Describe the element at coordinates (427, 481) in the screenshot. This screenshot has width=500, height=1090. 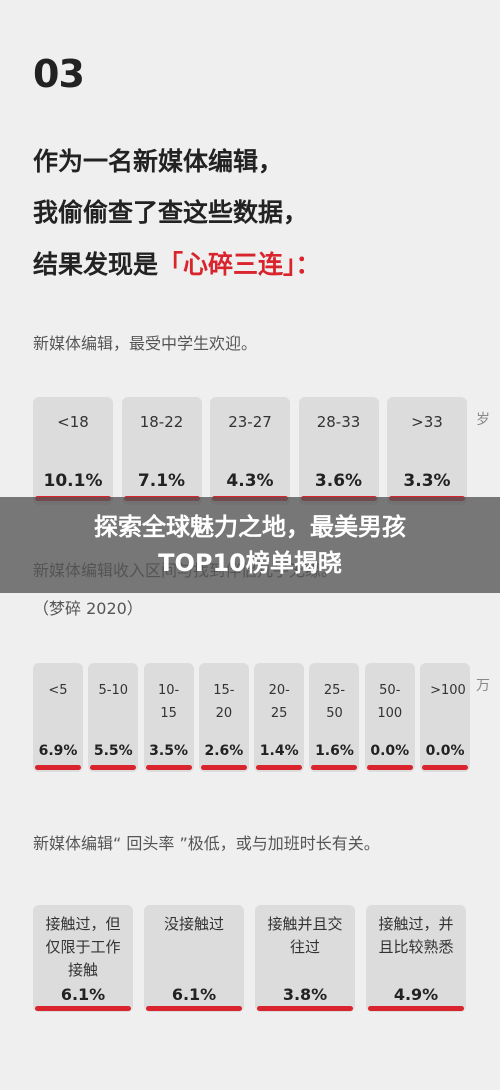
I see `card-value: 3.3%` at that location.